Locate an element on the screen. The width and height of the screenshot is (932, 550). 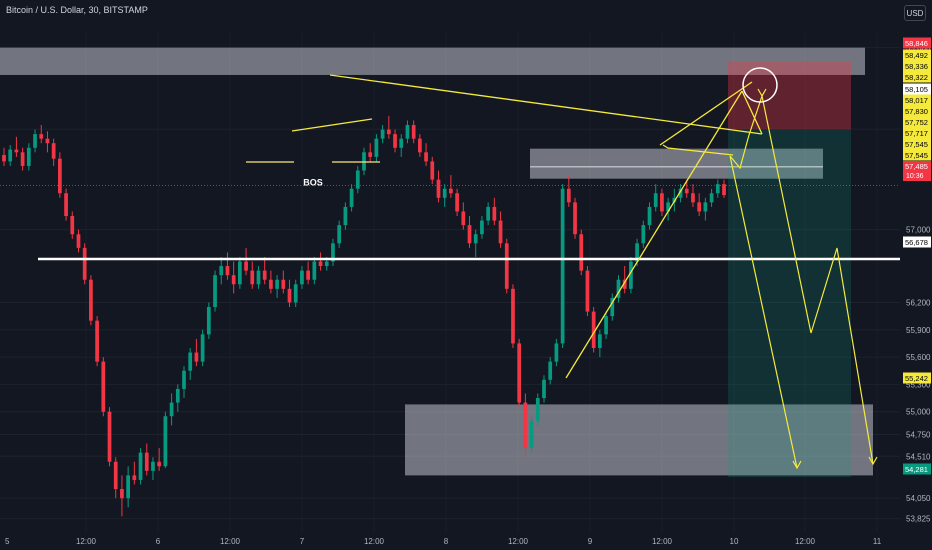
flag-line is located at coordinates (332, 125).